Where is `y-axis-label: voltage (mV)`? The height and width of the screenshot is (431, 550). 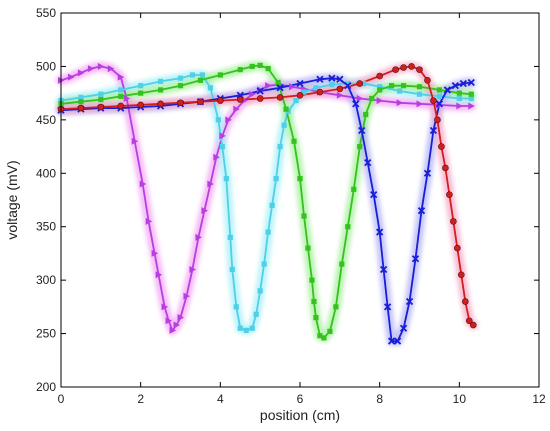
y-axis-label: voltage (mV) is located at coordinates (12, 199).